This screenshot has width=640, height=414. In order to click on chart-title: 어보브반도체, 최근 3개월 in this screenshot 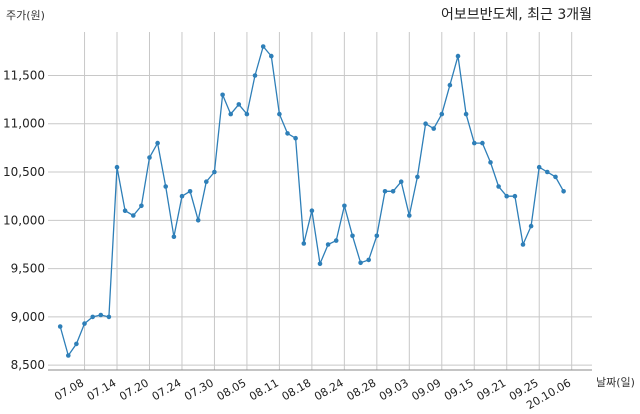, I will do `click(516, 15)`.